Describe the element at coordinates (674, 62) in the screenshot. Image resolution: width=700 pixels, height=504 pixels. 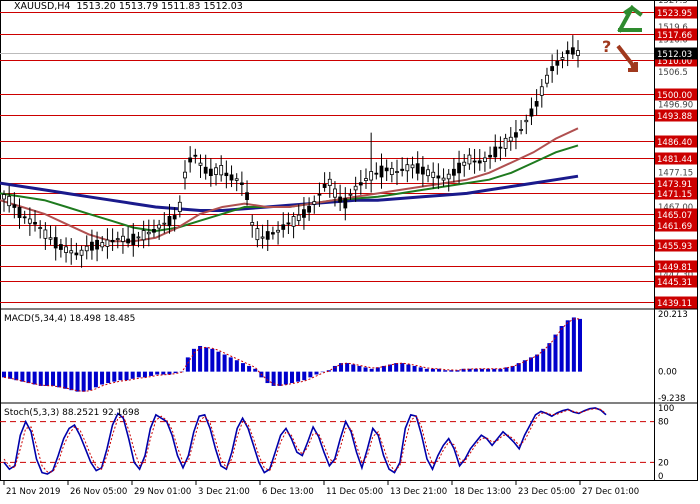
I see `level-price-label: 1510.00` at that location.